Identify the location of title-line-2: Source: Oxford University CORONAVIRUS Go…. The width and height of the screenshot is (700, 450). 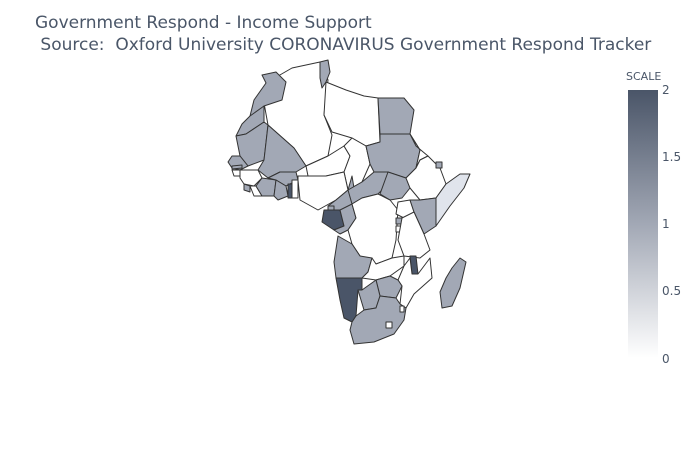
(343, 45).